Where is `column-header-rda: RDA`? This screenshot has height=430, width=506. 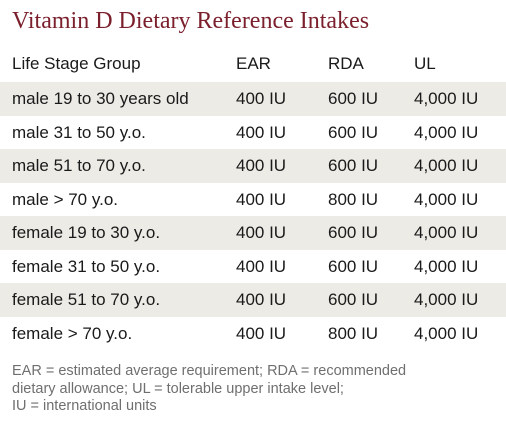 column-header-rda: RDA is located at coordinates (346, 63).